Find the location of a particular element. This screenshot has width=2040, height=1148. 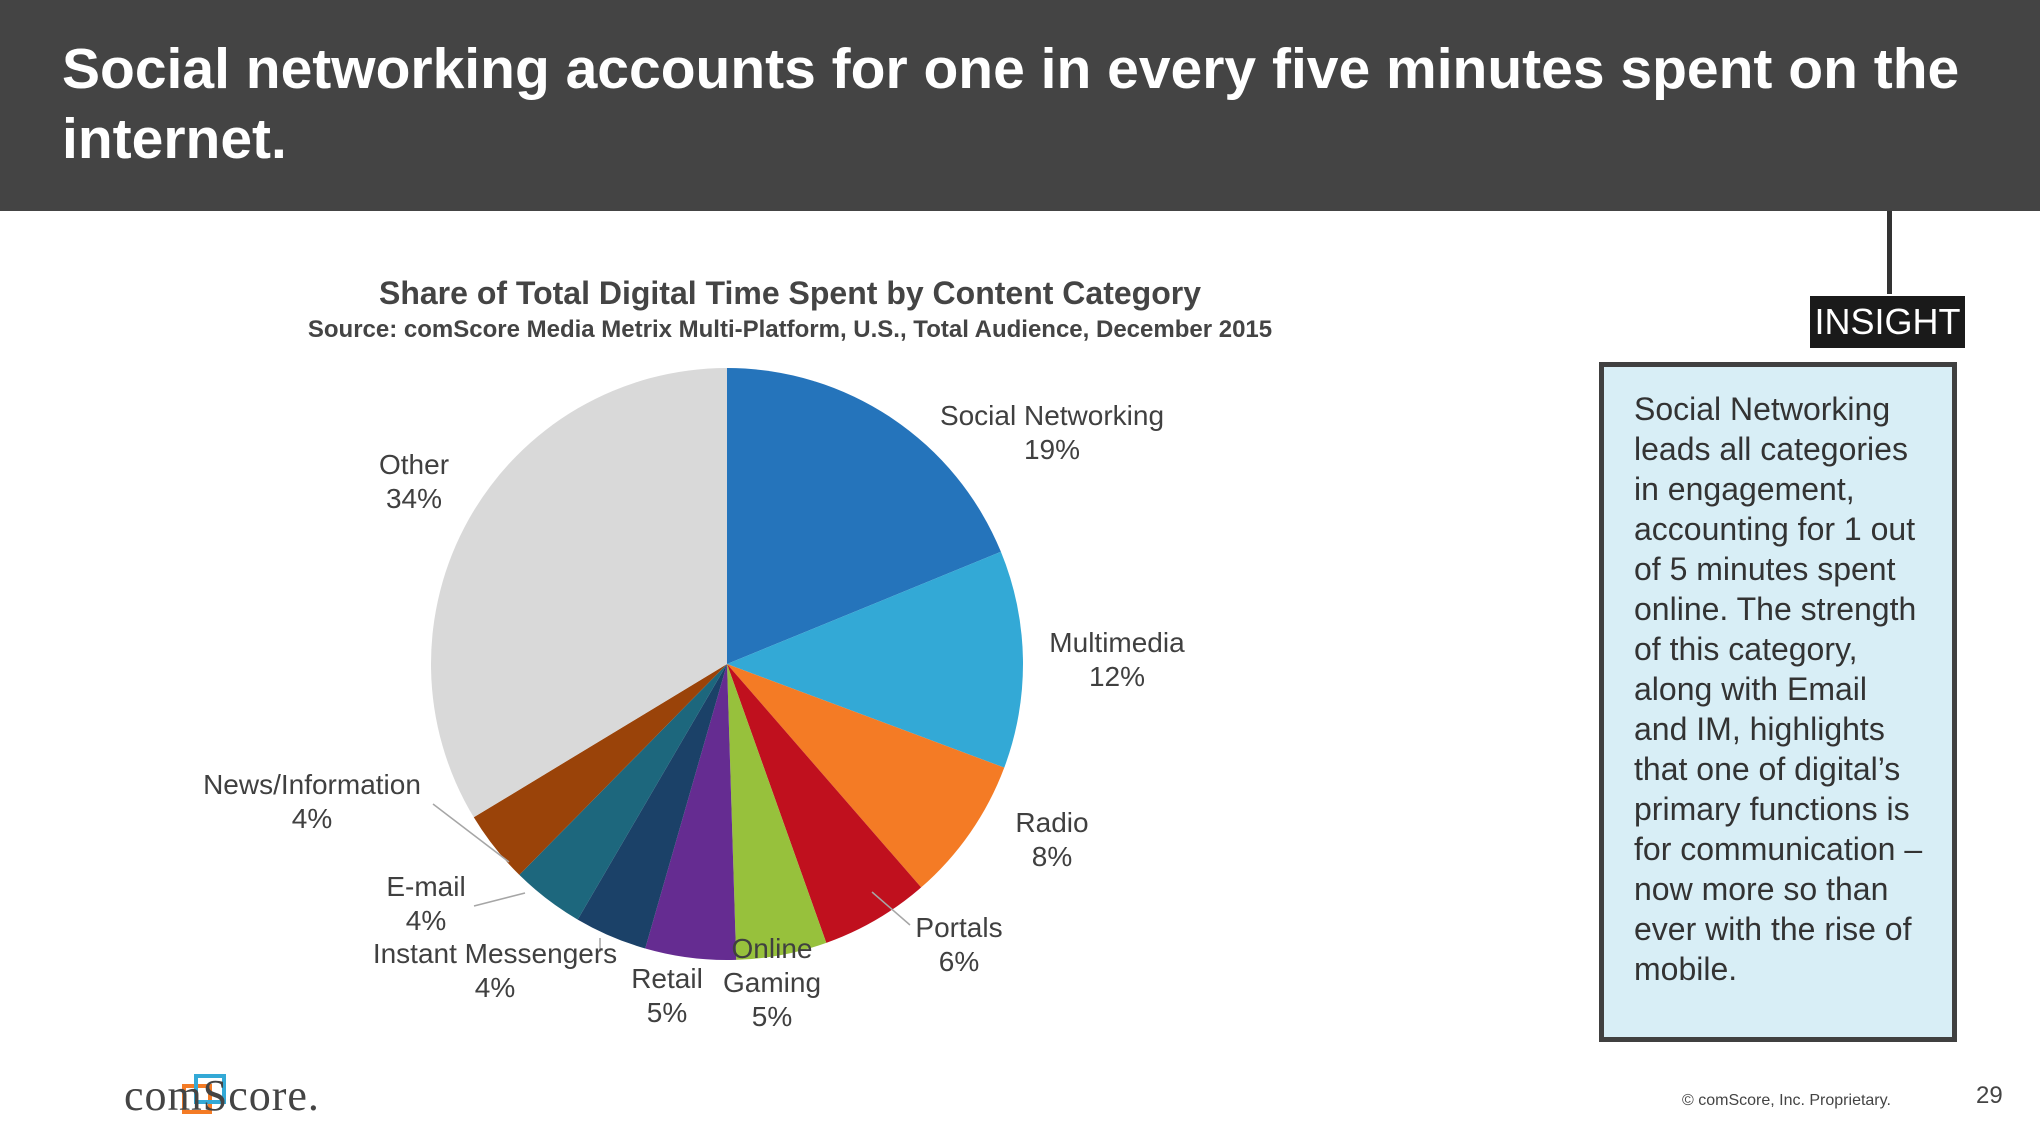

pie-leader-lines is located at coordinates (671, 877).